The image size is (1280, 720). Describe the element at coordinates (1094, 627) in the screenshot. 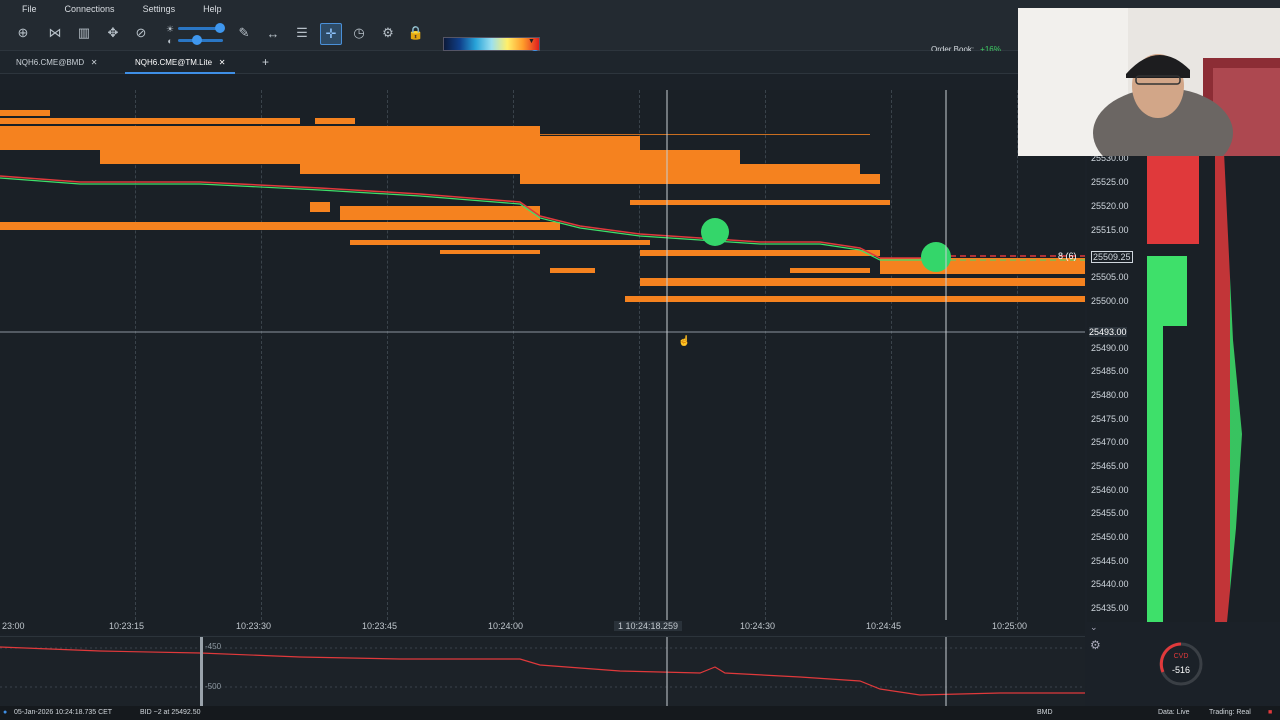

I see `ladder-collapse-icon: ⌄` at that location.